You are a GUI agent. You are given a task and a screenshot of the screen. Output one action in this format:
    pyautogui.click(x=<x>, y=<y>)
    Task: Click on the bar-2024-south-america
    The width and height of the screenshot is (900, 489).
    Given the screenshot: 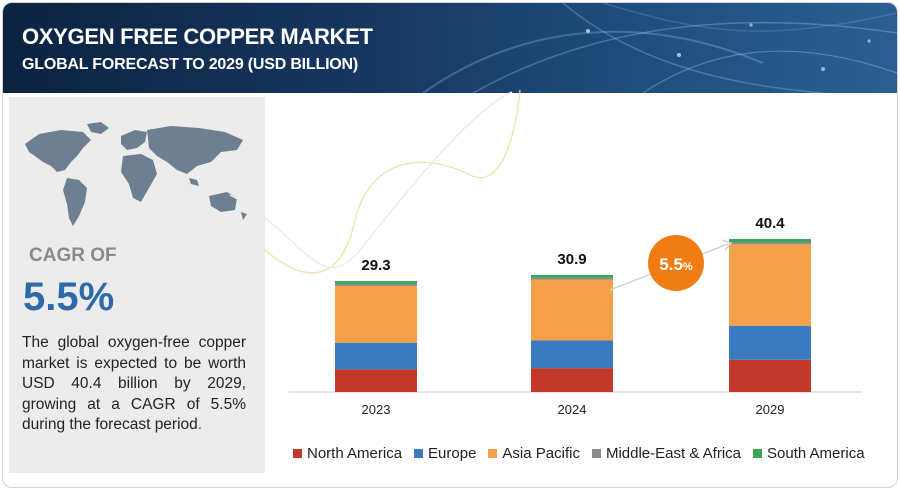 What is the action you would take?
    pyautogui.click(x=572, y=276)
    